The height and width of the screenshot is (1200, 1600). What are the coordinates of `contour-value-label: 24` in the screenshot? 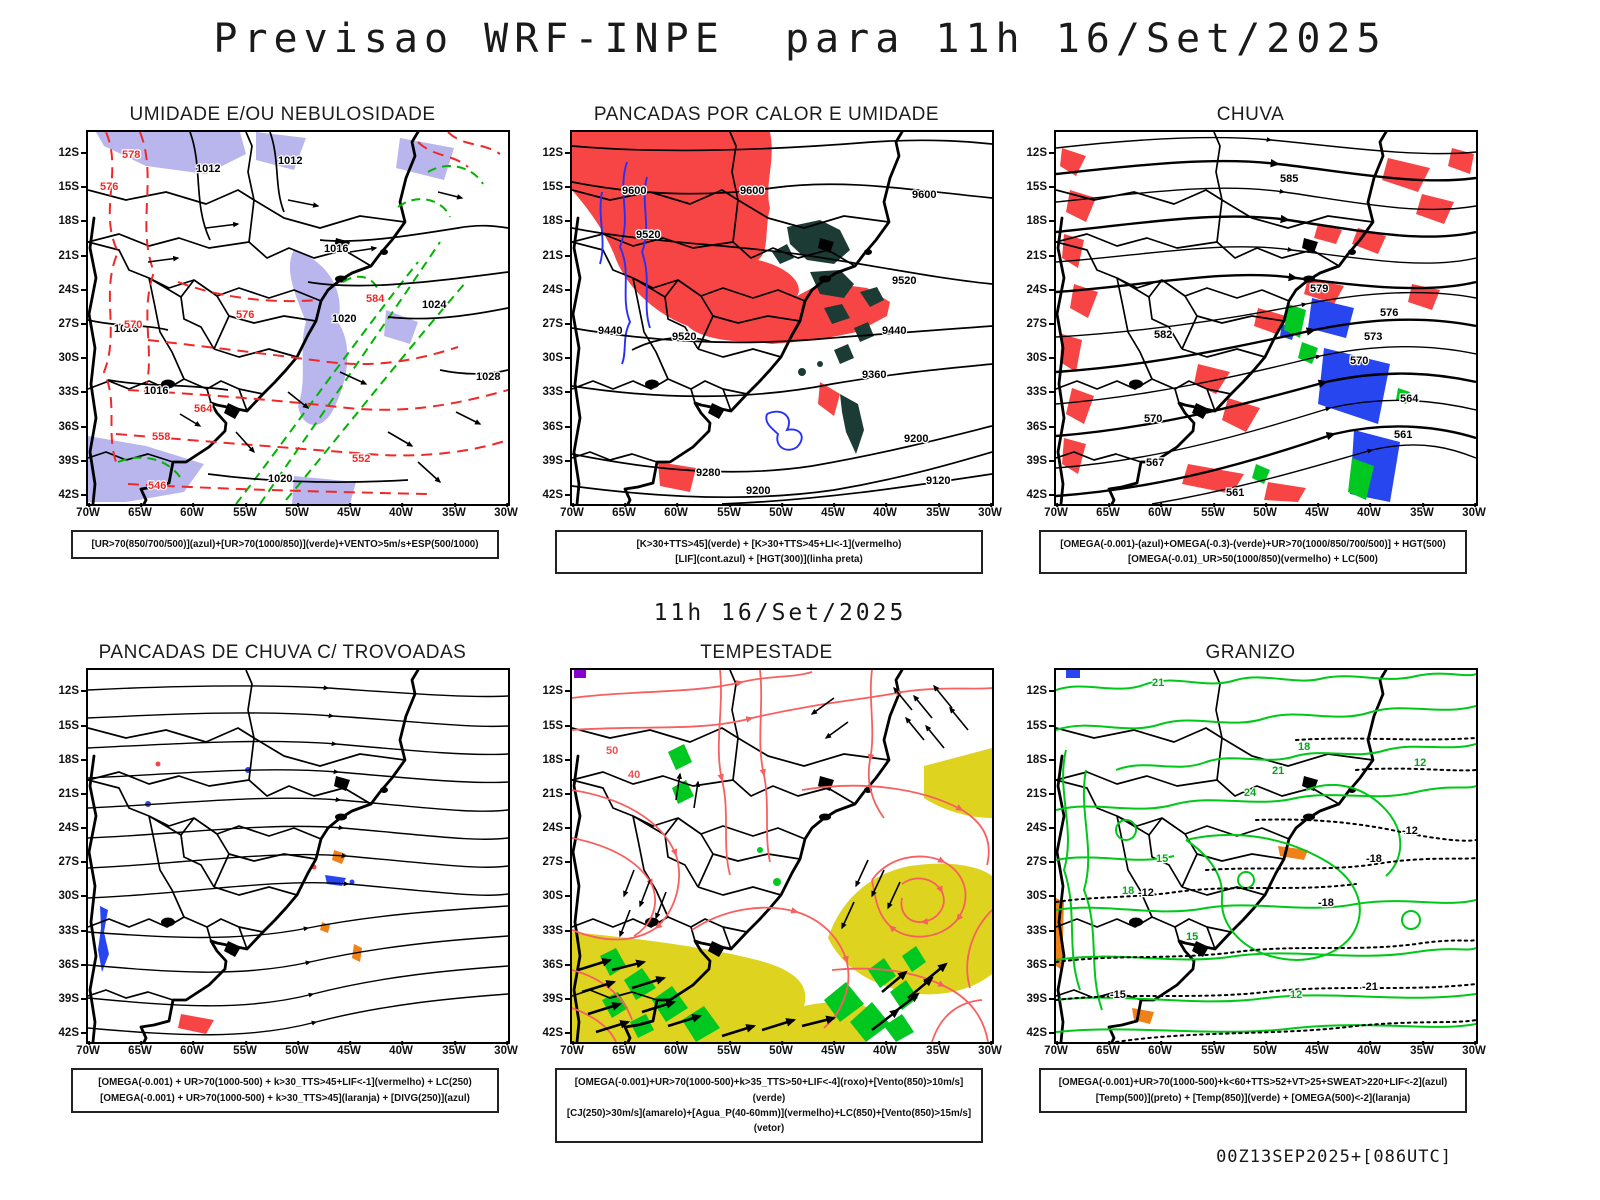 It's located at (1250, 793).